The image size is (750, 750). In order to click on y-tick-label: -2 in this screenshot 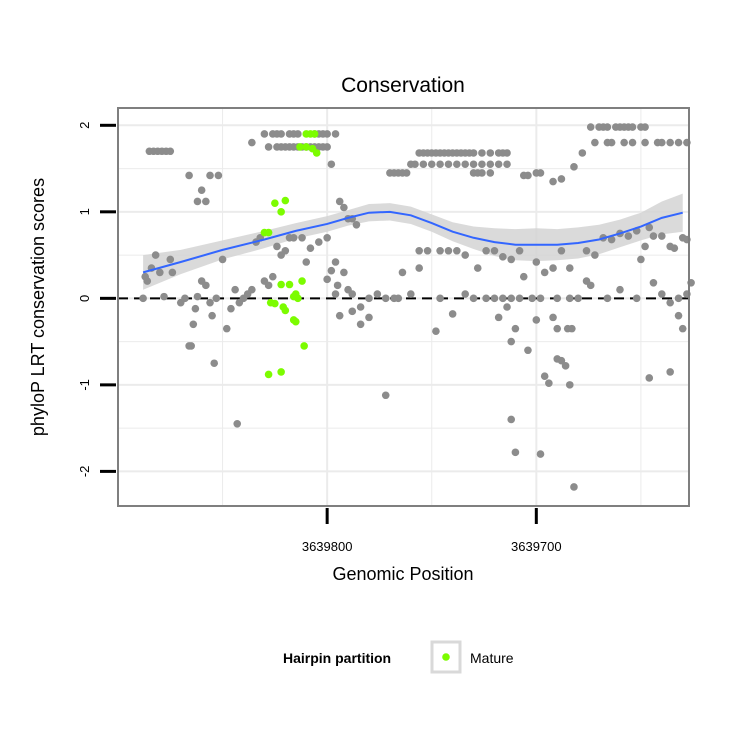, I will do `click(84, 472)`.